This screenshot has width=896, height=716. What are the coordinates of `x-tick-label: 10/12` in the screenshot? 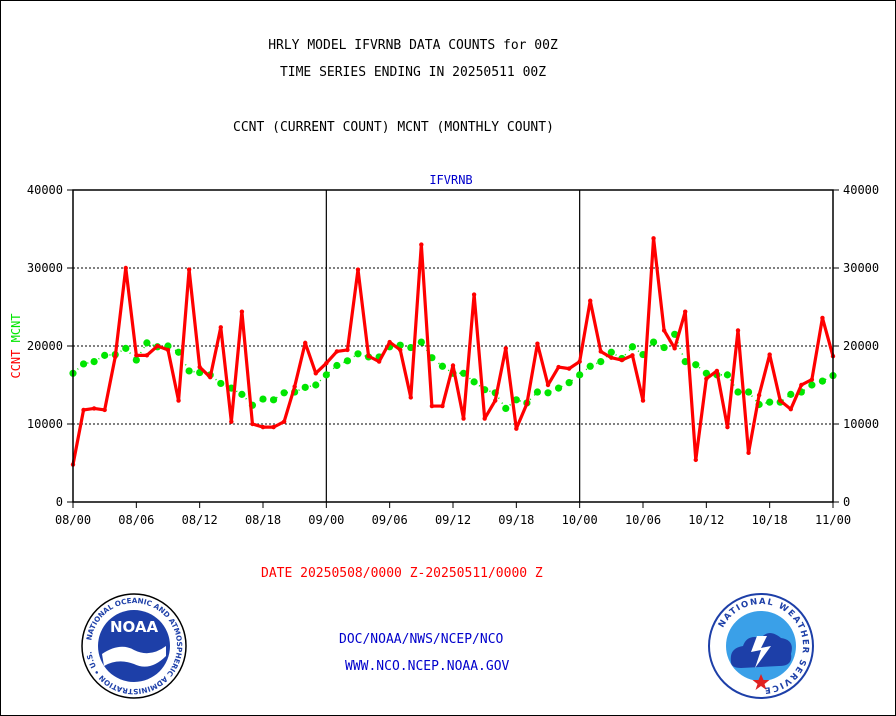 It's located at (706, 520).